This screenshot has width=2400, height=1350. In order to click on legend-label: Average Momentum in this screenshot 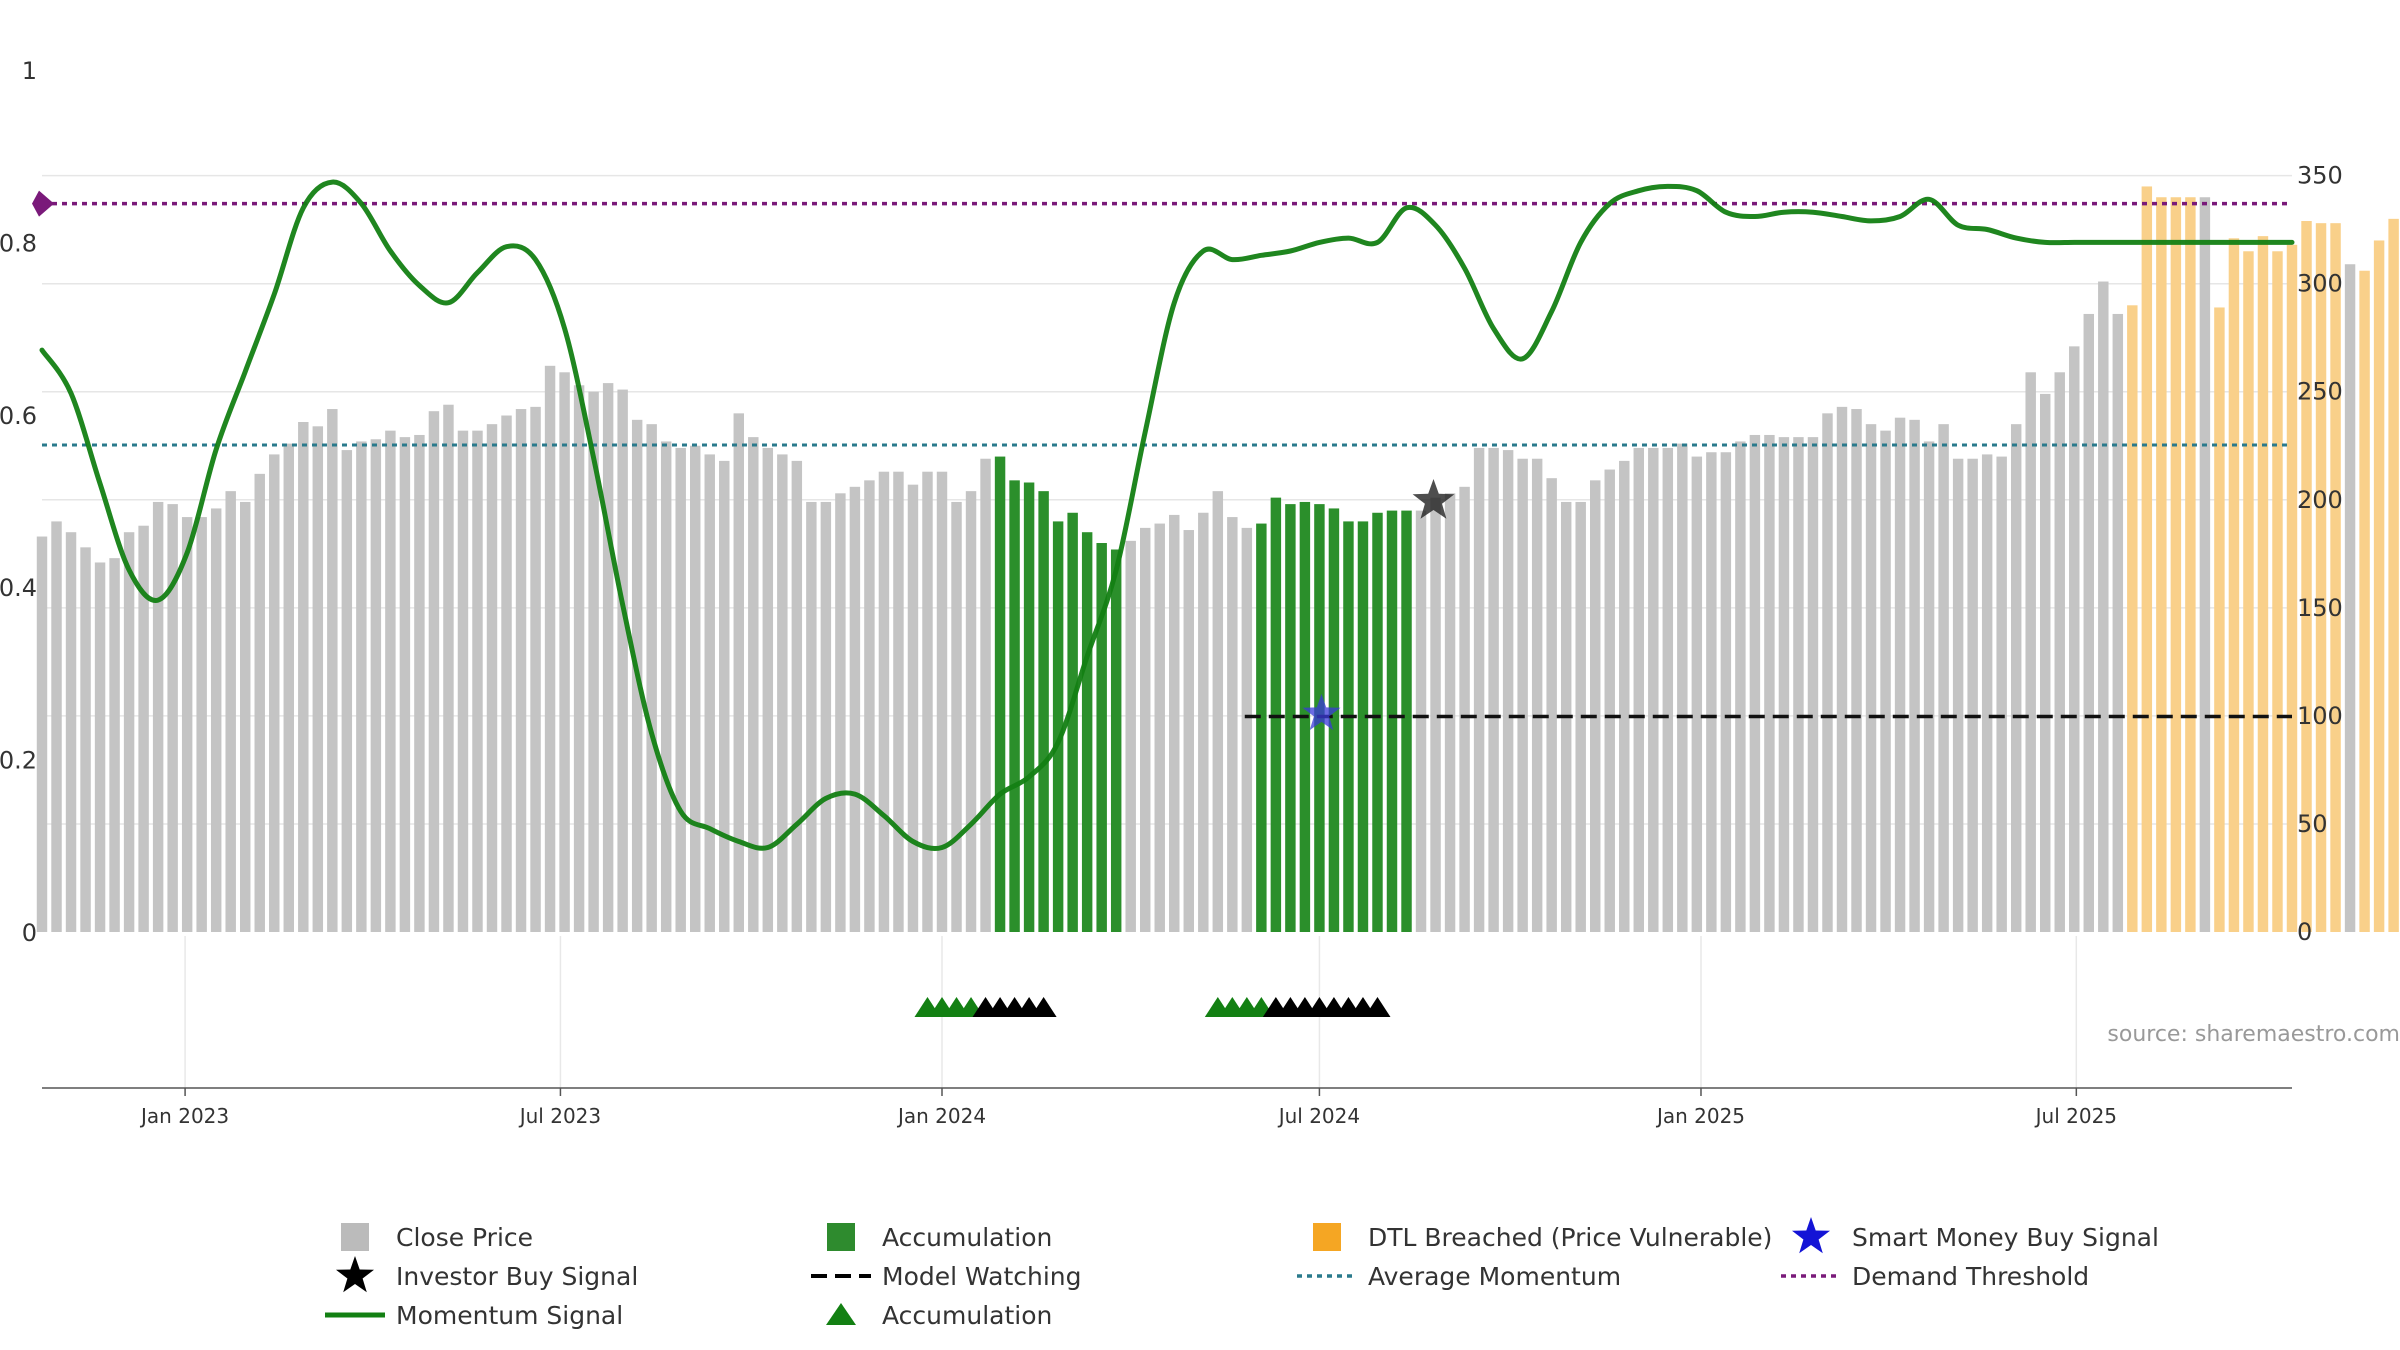, I will do `click(1494, 1276)`.